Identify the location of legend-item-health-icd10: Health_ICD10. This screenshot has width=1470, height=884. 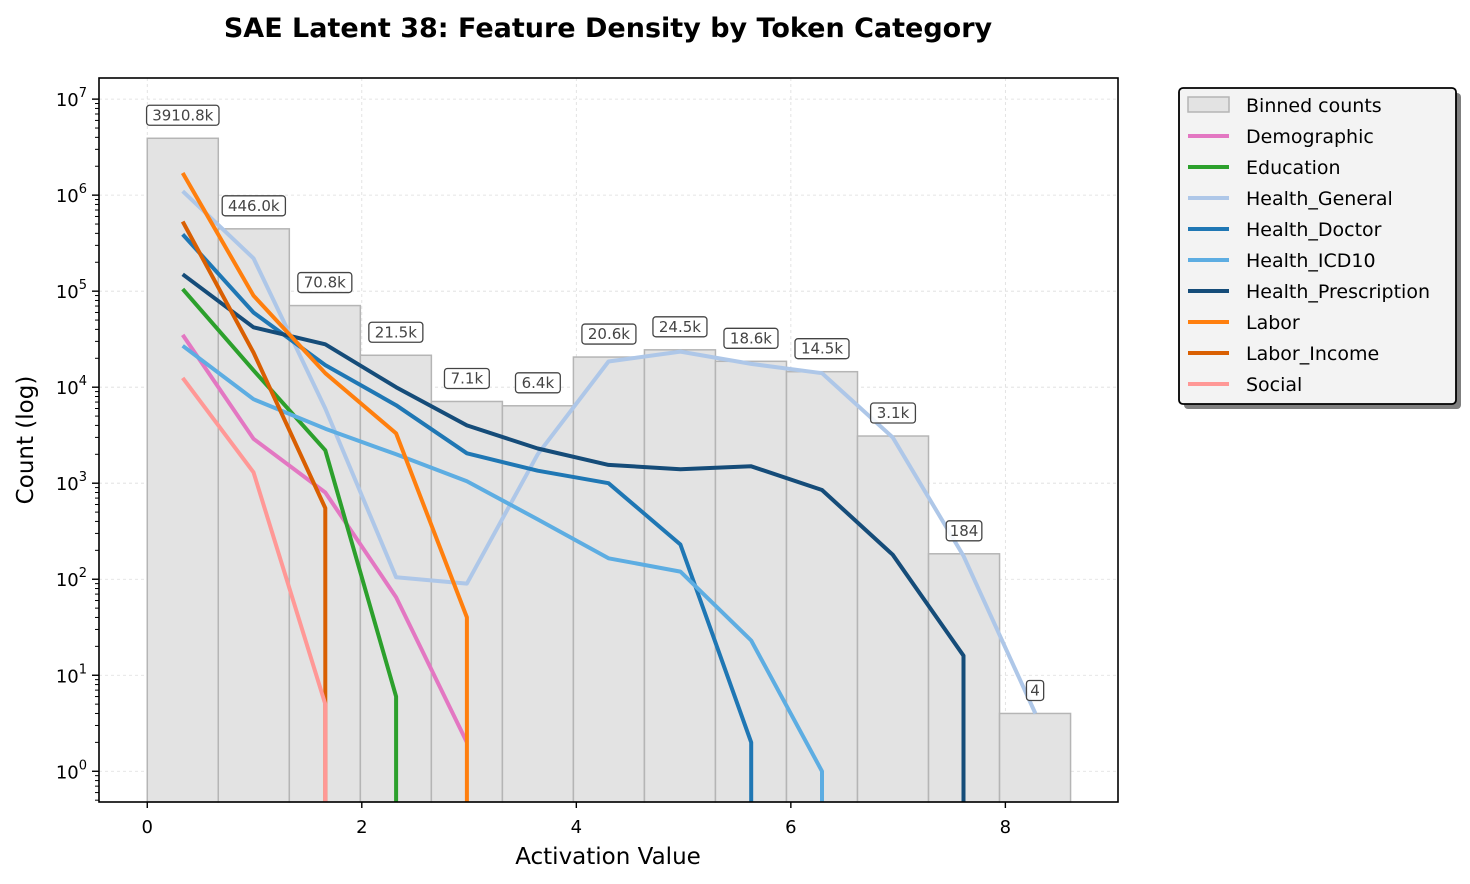
(1282, 261).